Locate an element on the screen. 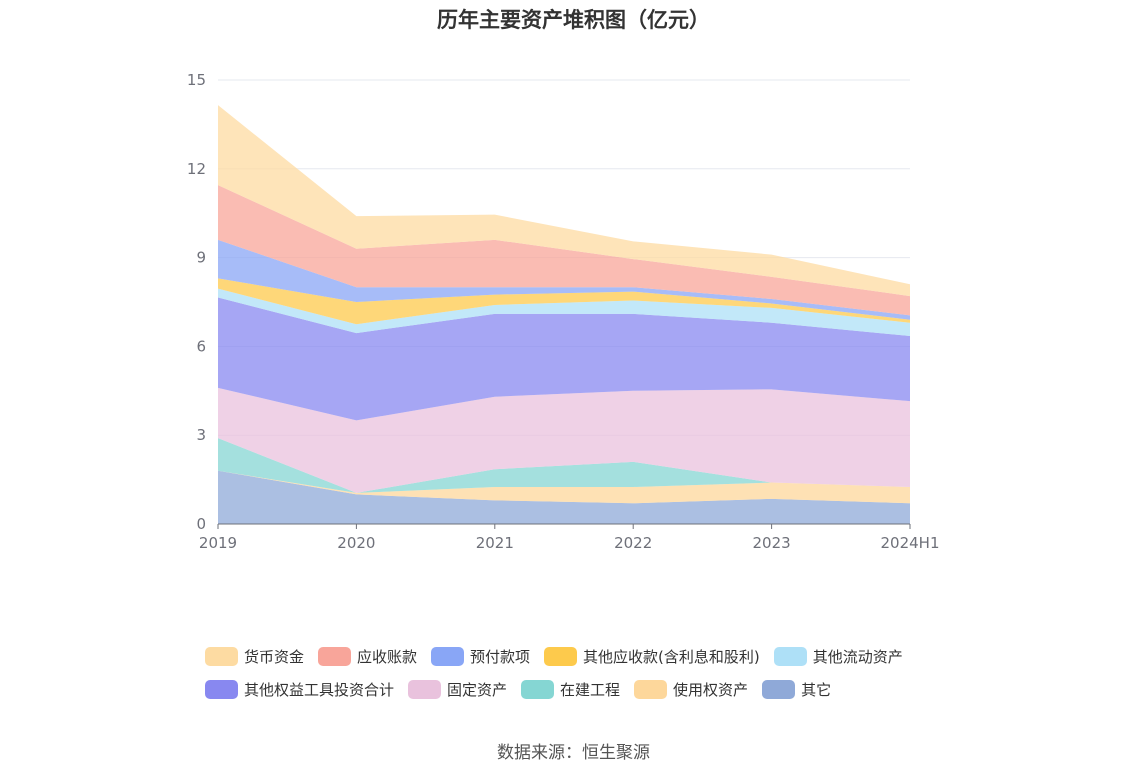 Image resolution: width=1147 pixels, height=776 pixels. x-tick-label: 2023 is located at coordinates (772, 543).